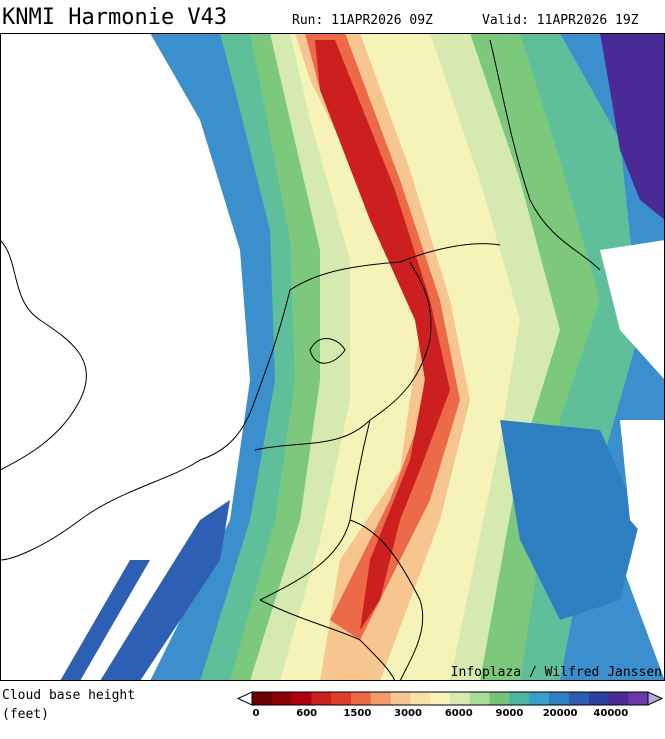  I want to click on colorbar-arrow-right, so click(655, 698).